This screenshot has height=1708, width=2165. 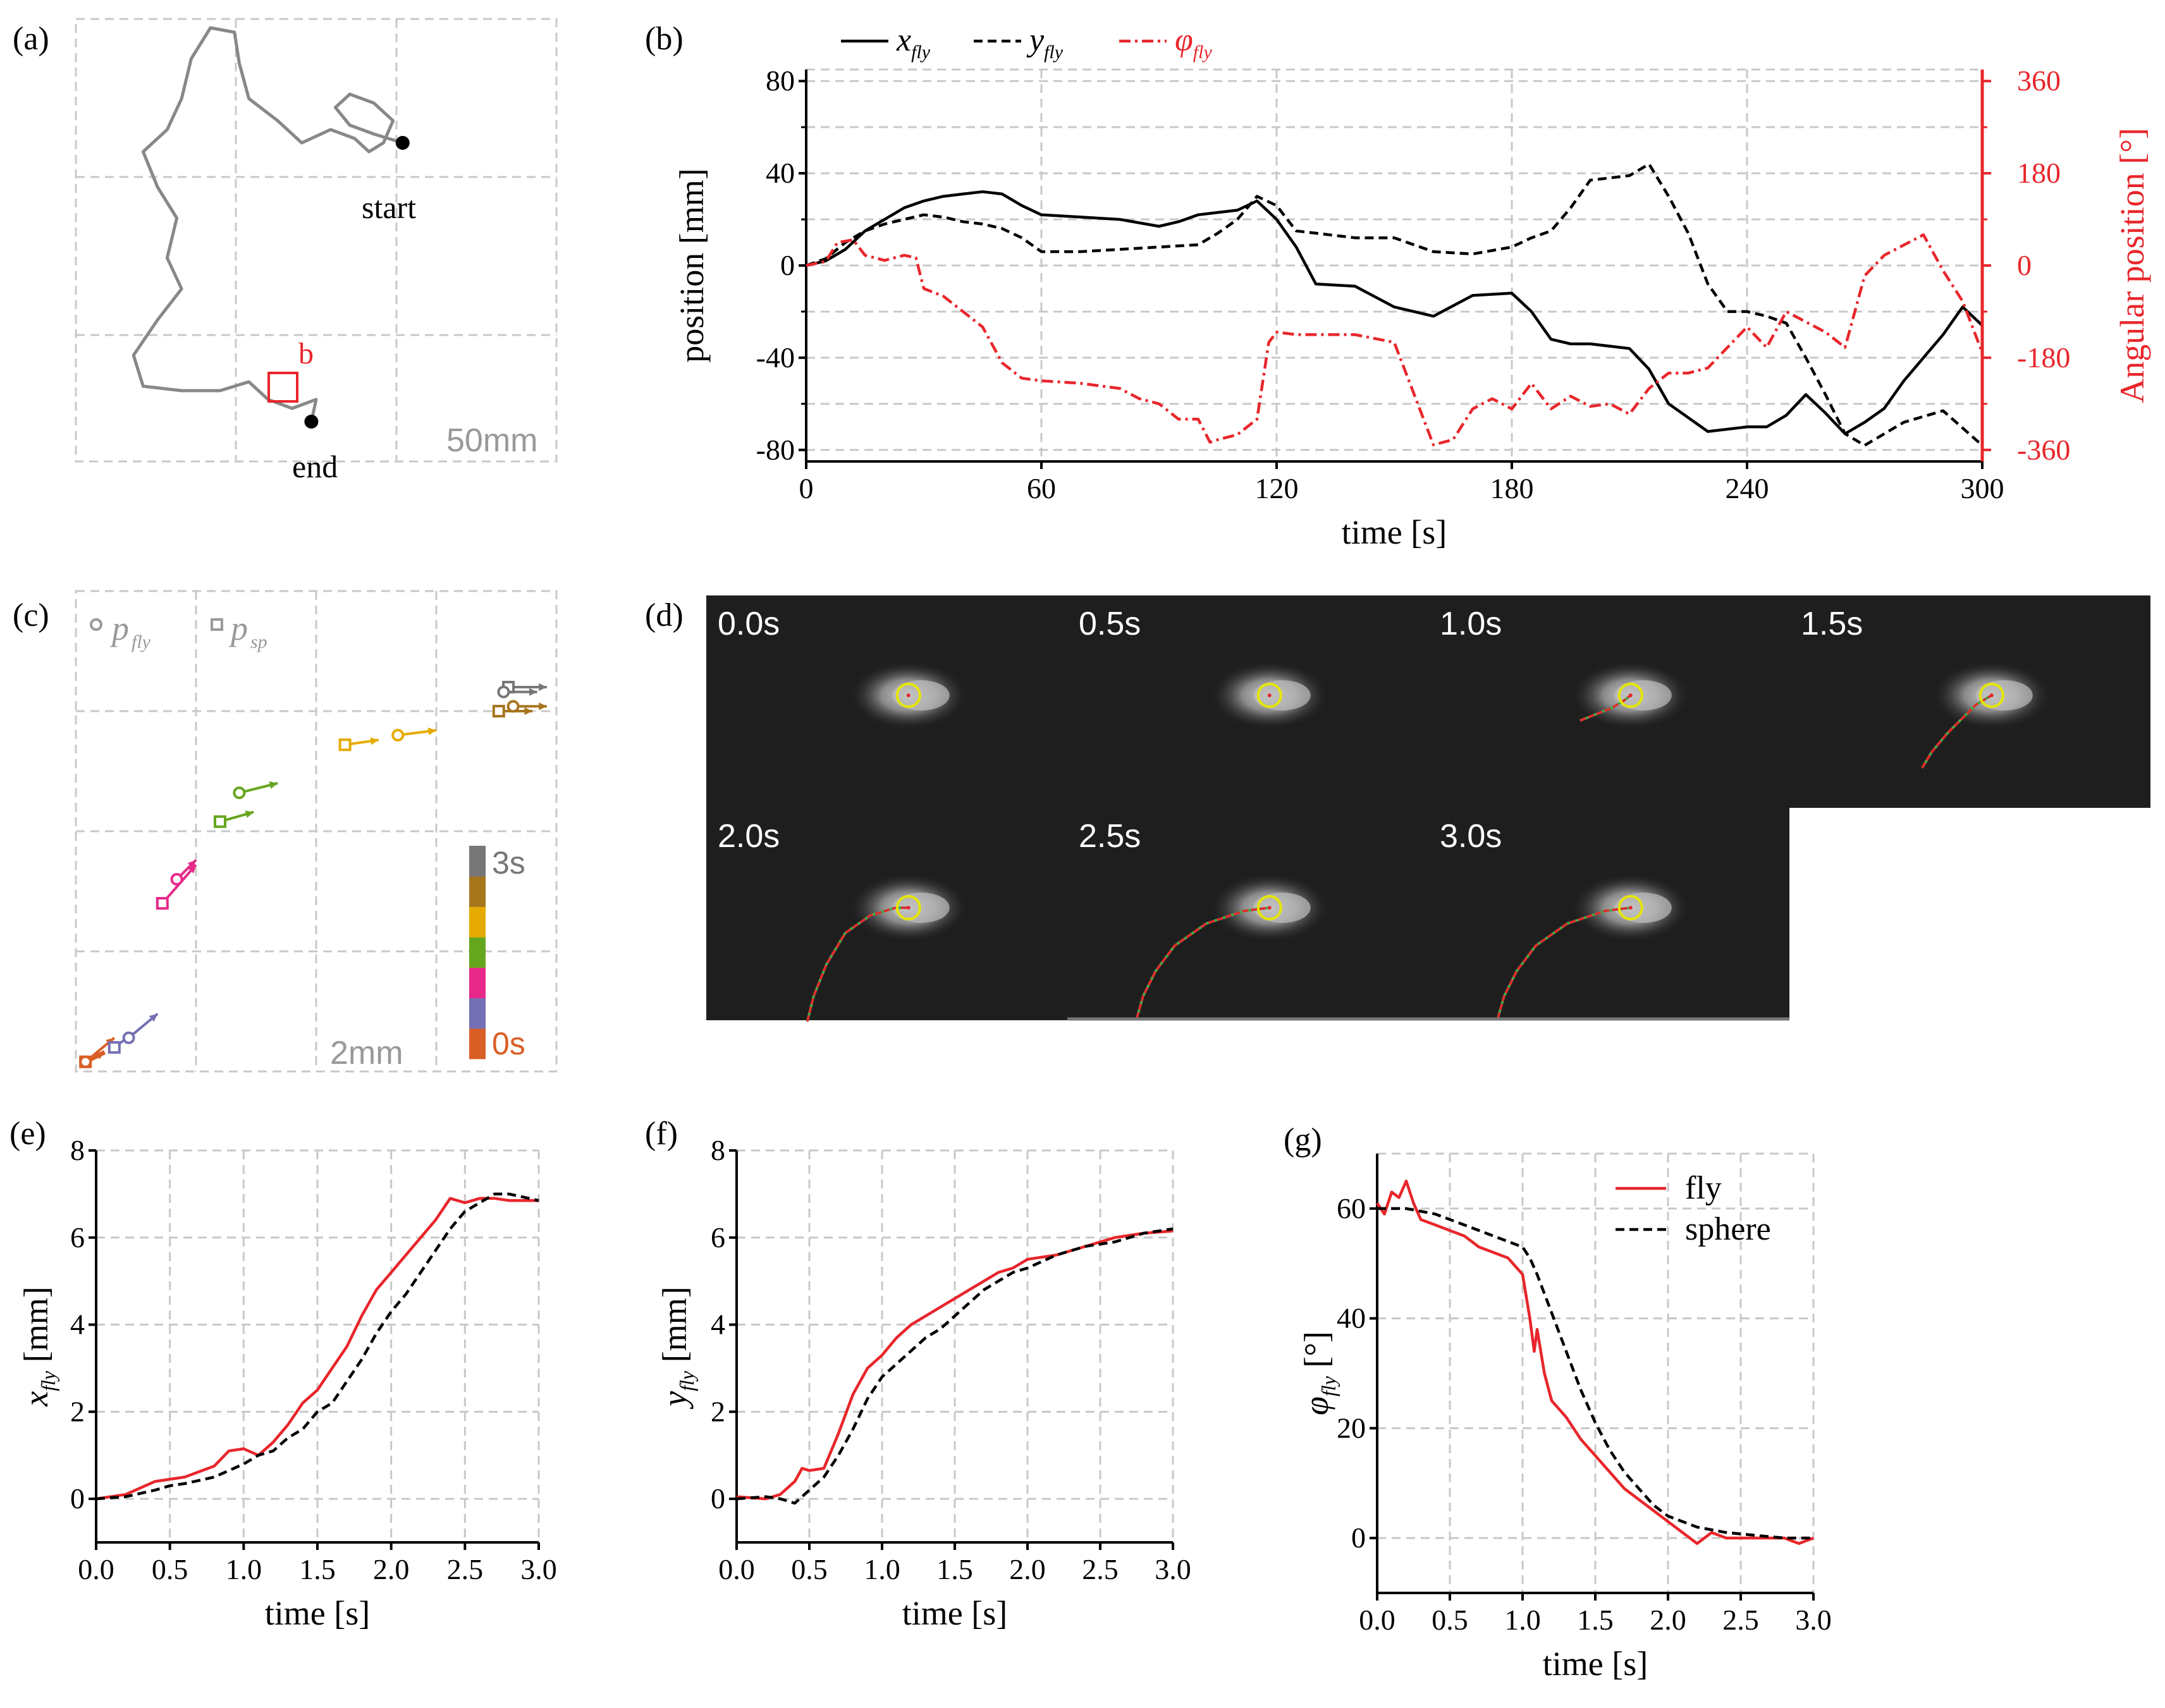 What do you see at coordinates (1110, 624) in the screenshot?
I see `frame-time-label: 0.5s` at bounding box center [1110, 624].